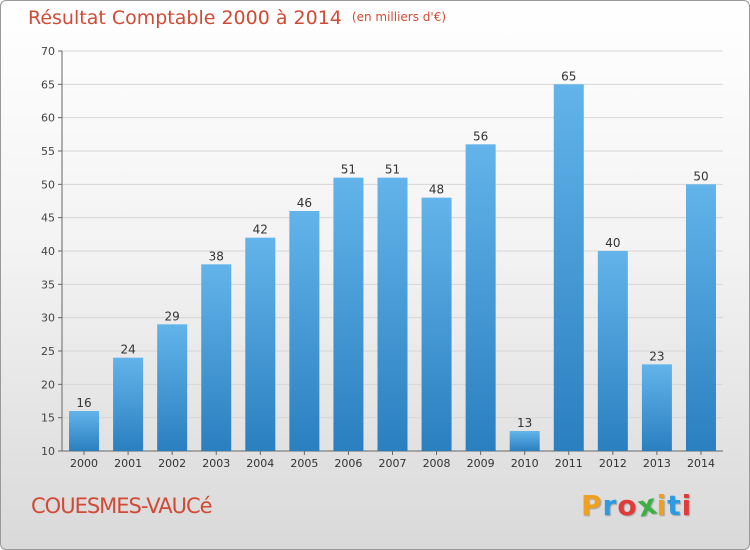  What do you see at coordinates (399, 17) in the screenshot?
I see `subtitle-text: (en milliers d'€)` at bounding box center [399, 17].